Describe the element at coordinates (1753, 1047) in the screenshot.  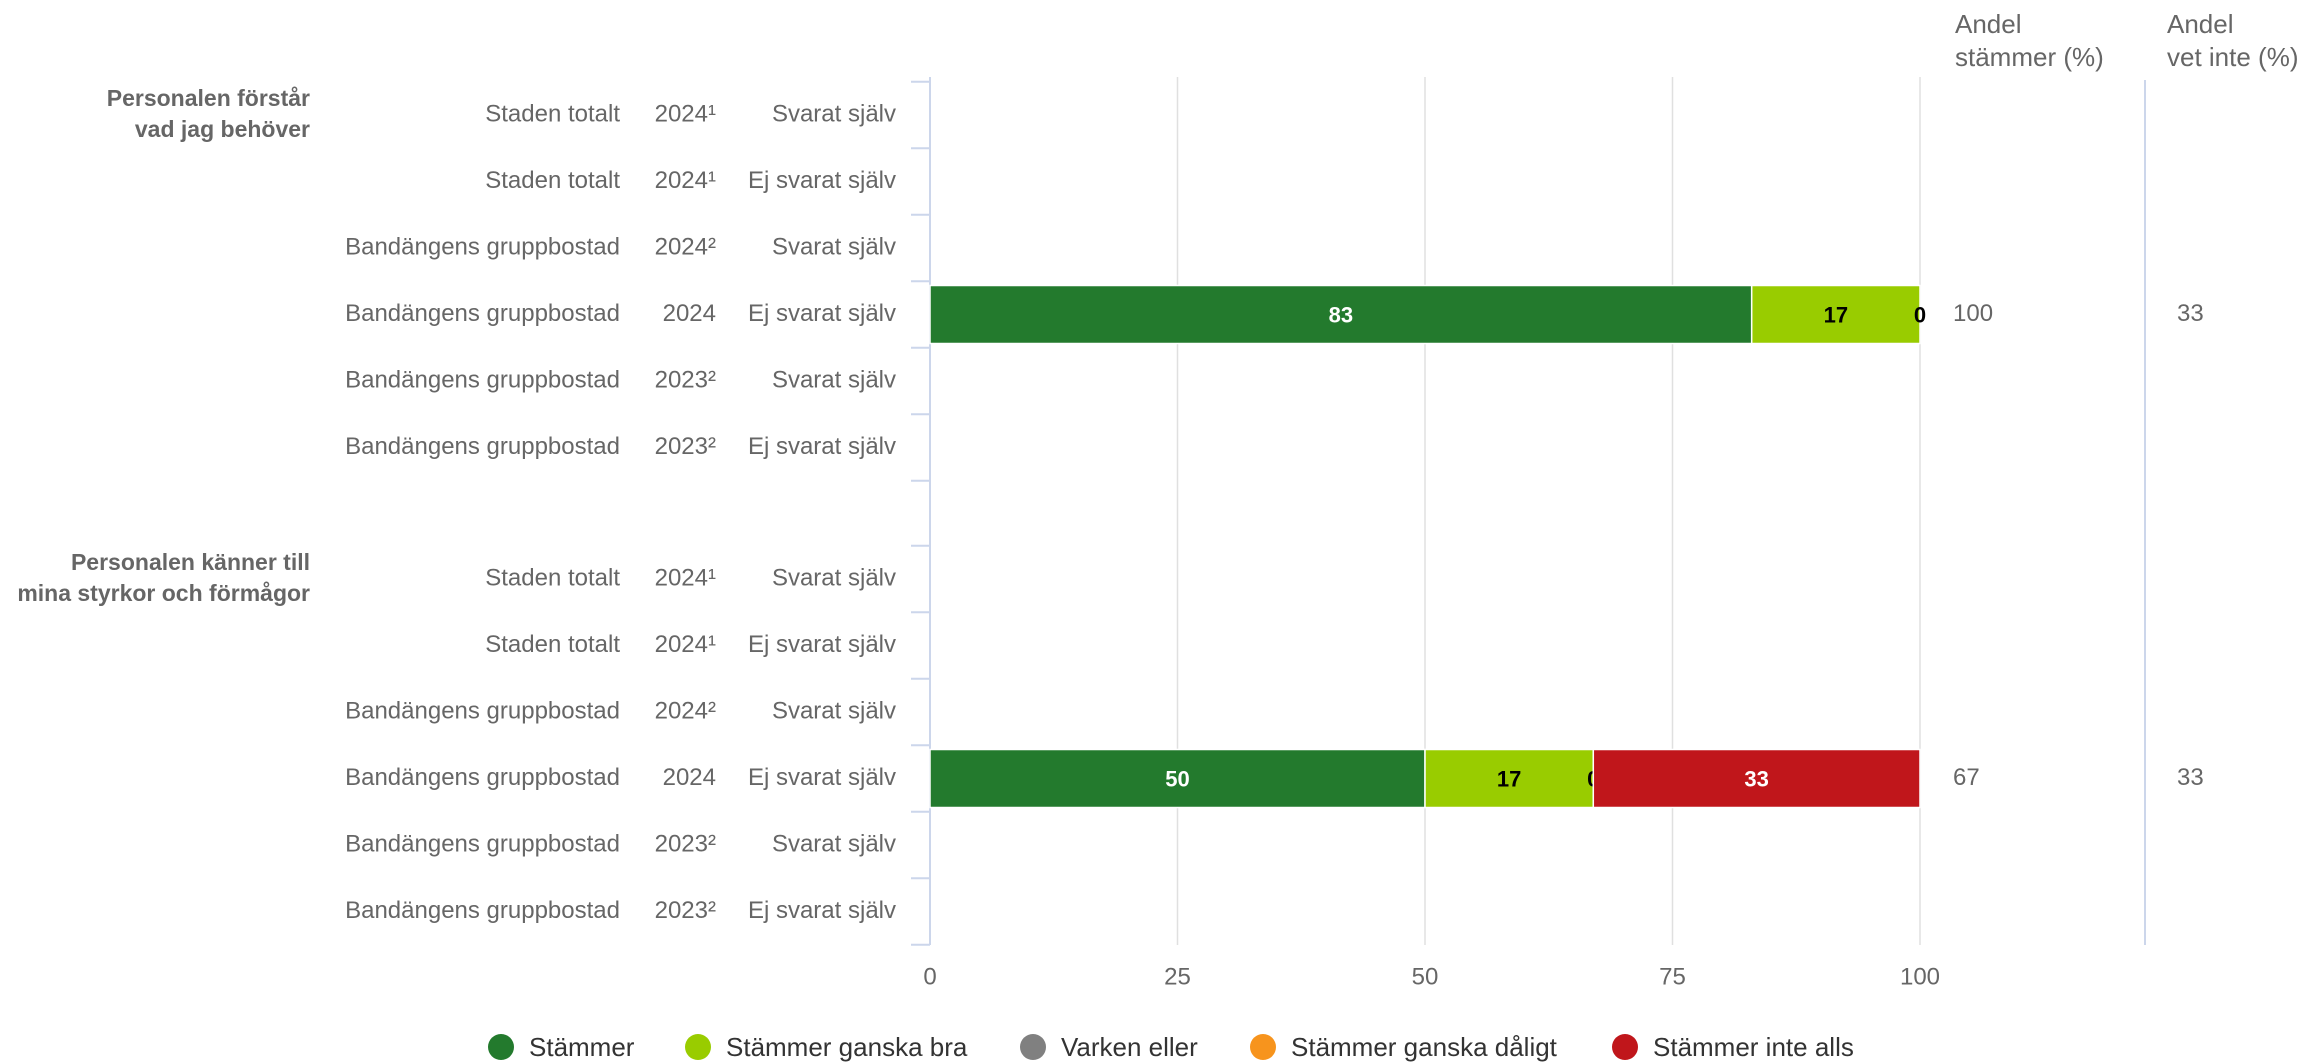
I see `legend-label: Stämmer inte alls` at that location.